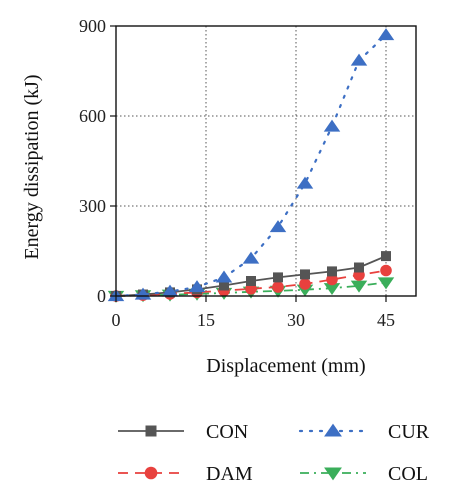  I want to click on legend-label: DAM, so click(229, 474).